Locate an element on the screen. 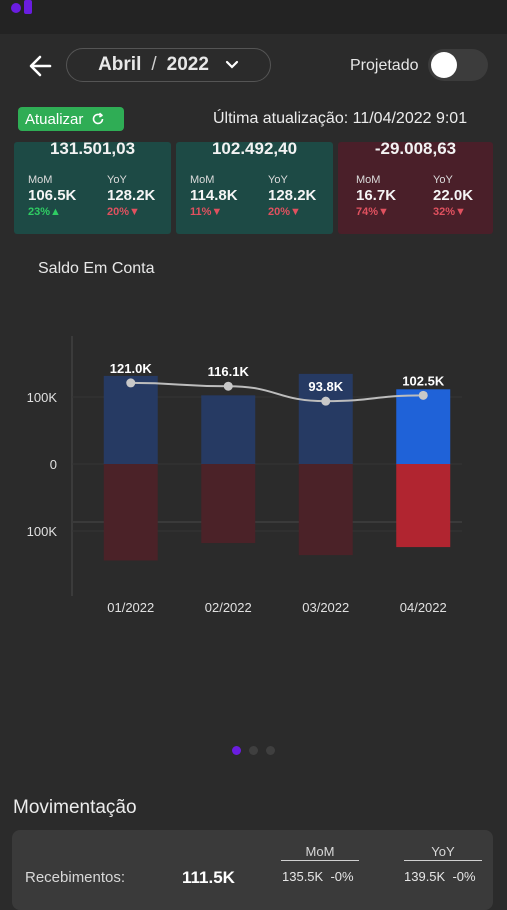 The image size is (507, 910). mom-pct: 23%▲ is located at coordinates (44, 212).